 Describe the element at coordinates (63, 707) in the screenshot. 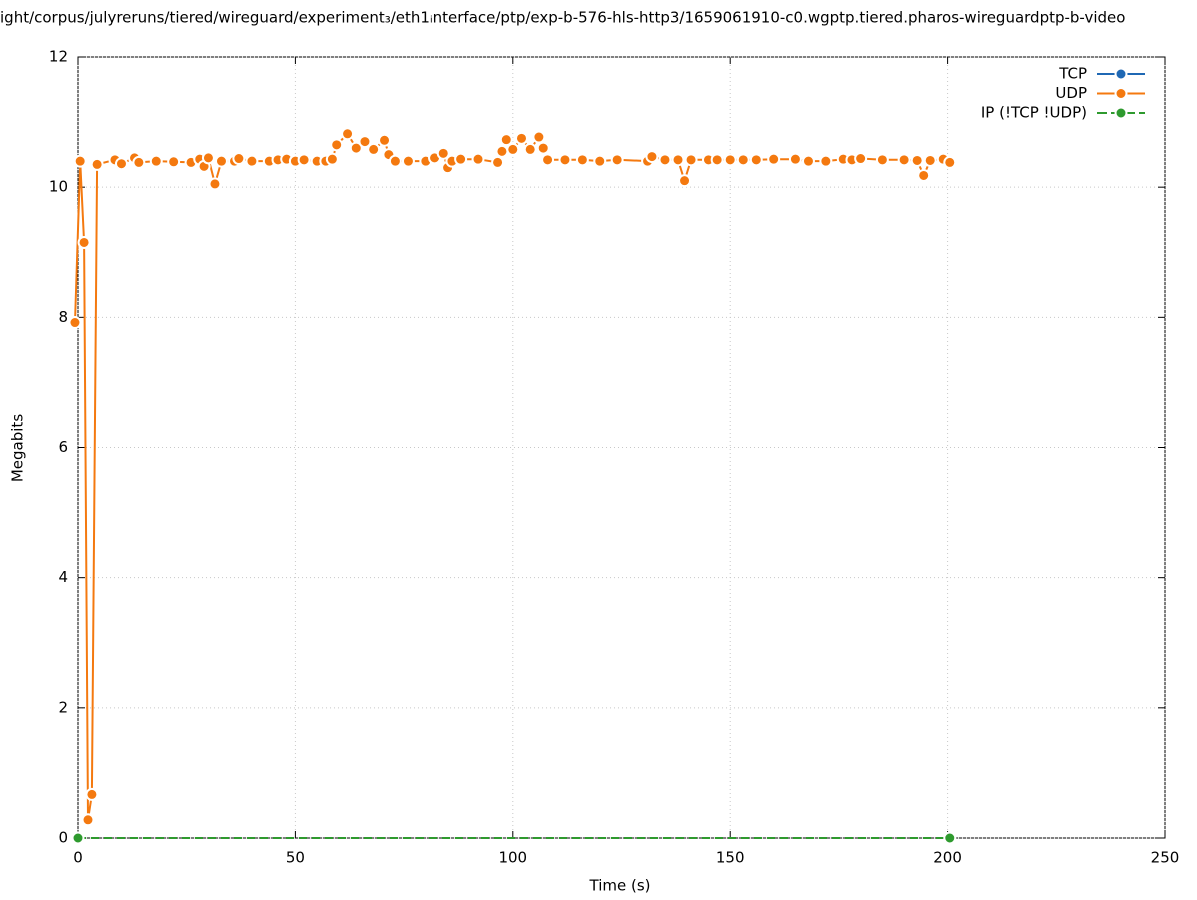

I see `y-tick-label: 2` at that location.